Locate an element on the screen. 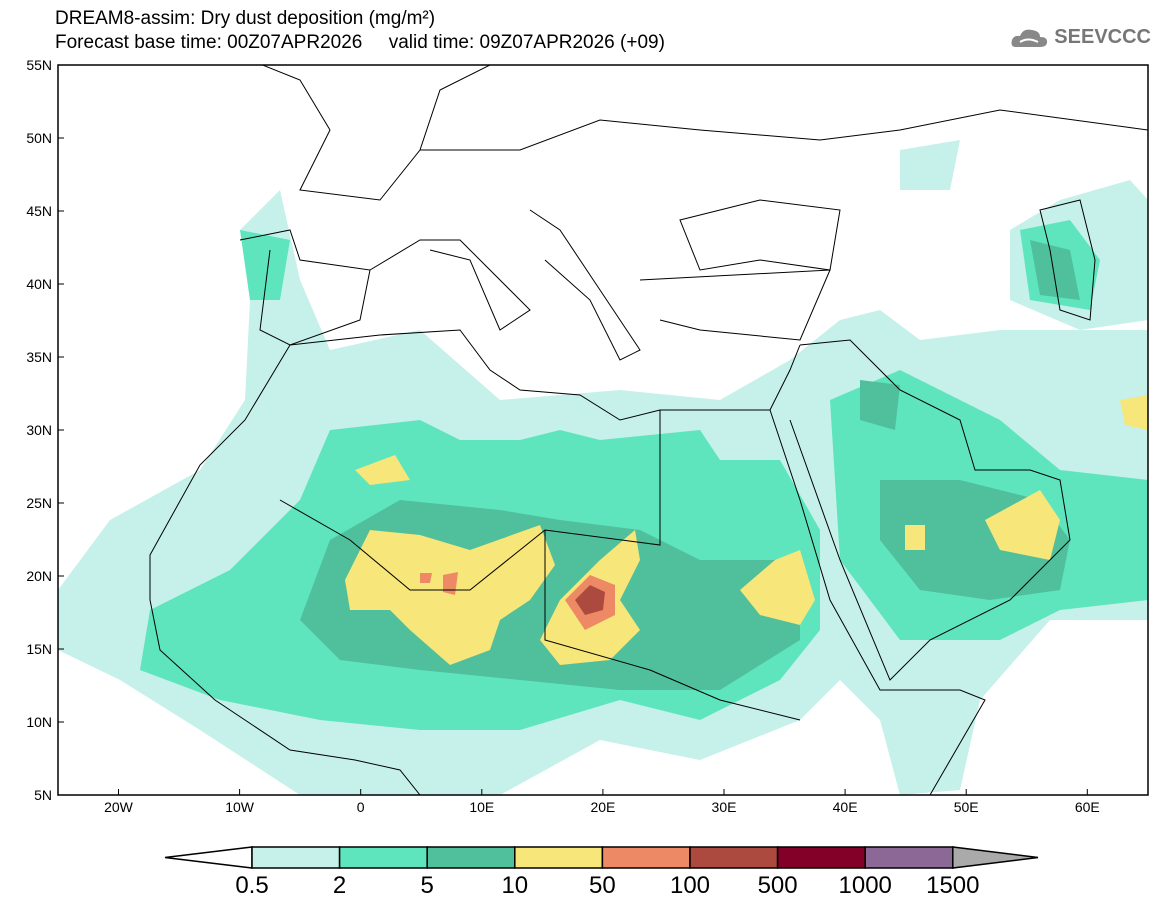 The width and height of the screenshot is (1165, 907). cloud-icon is located at coordinates (1029, 38).